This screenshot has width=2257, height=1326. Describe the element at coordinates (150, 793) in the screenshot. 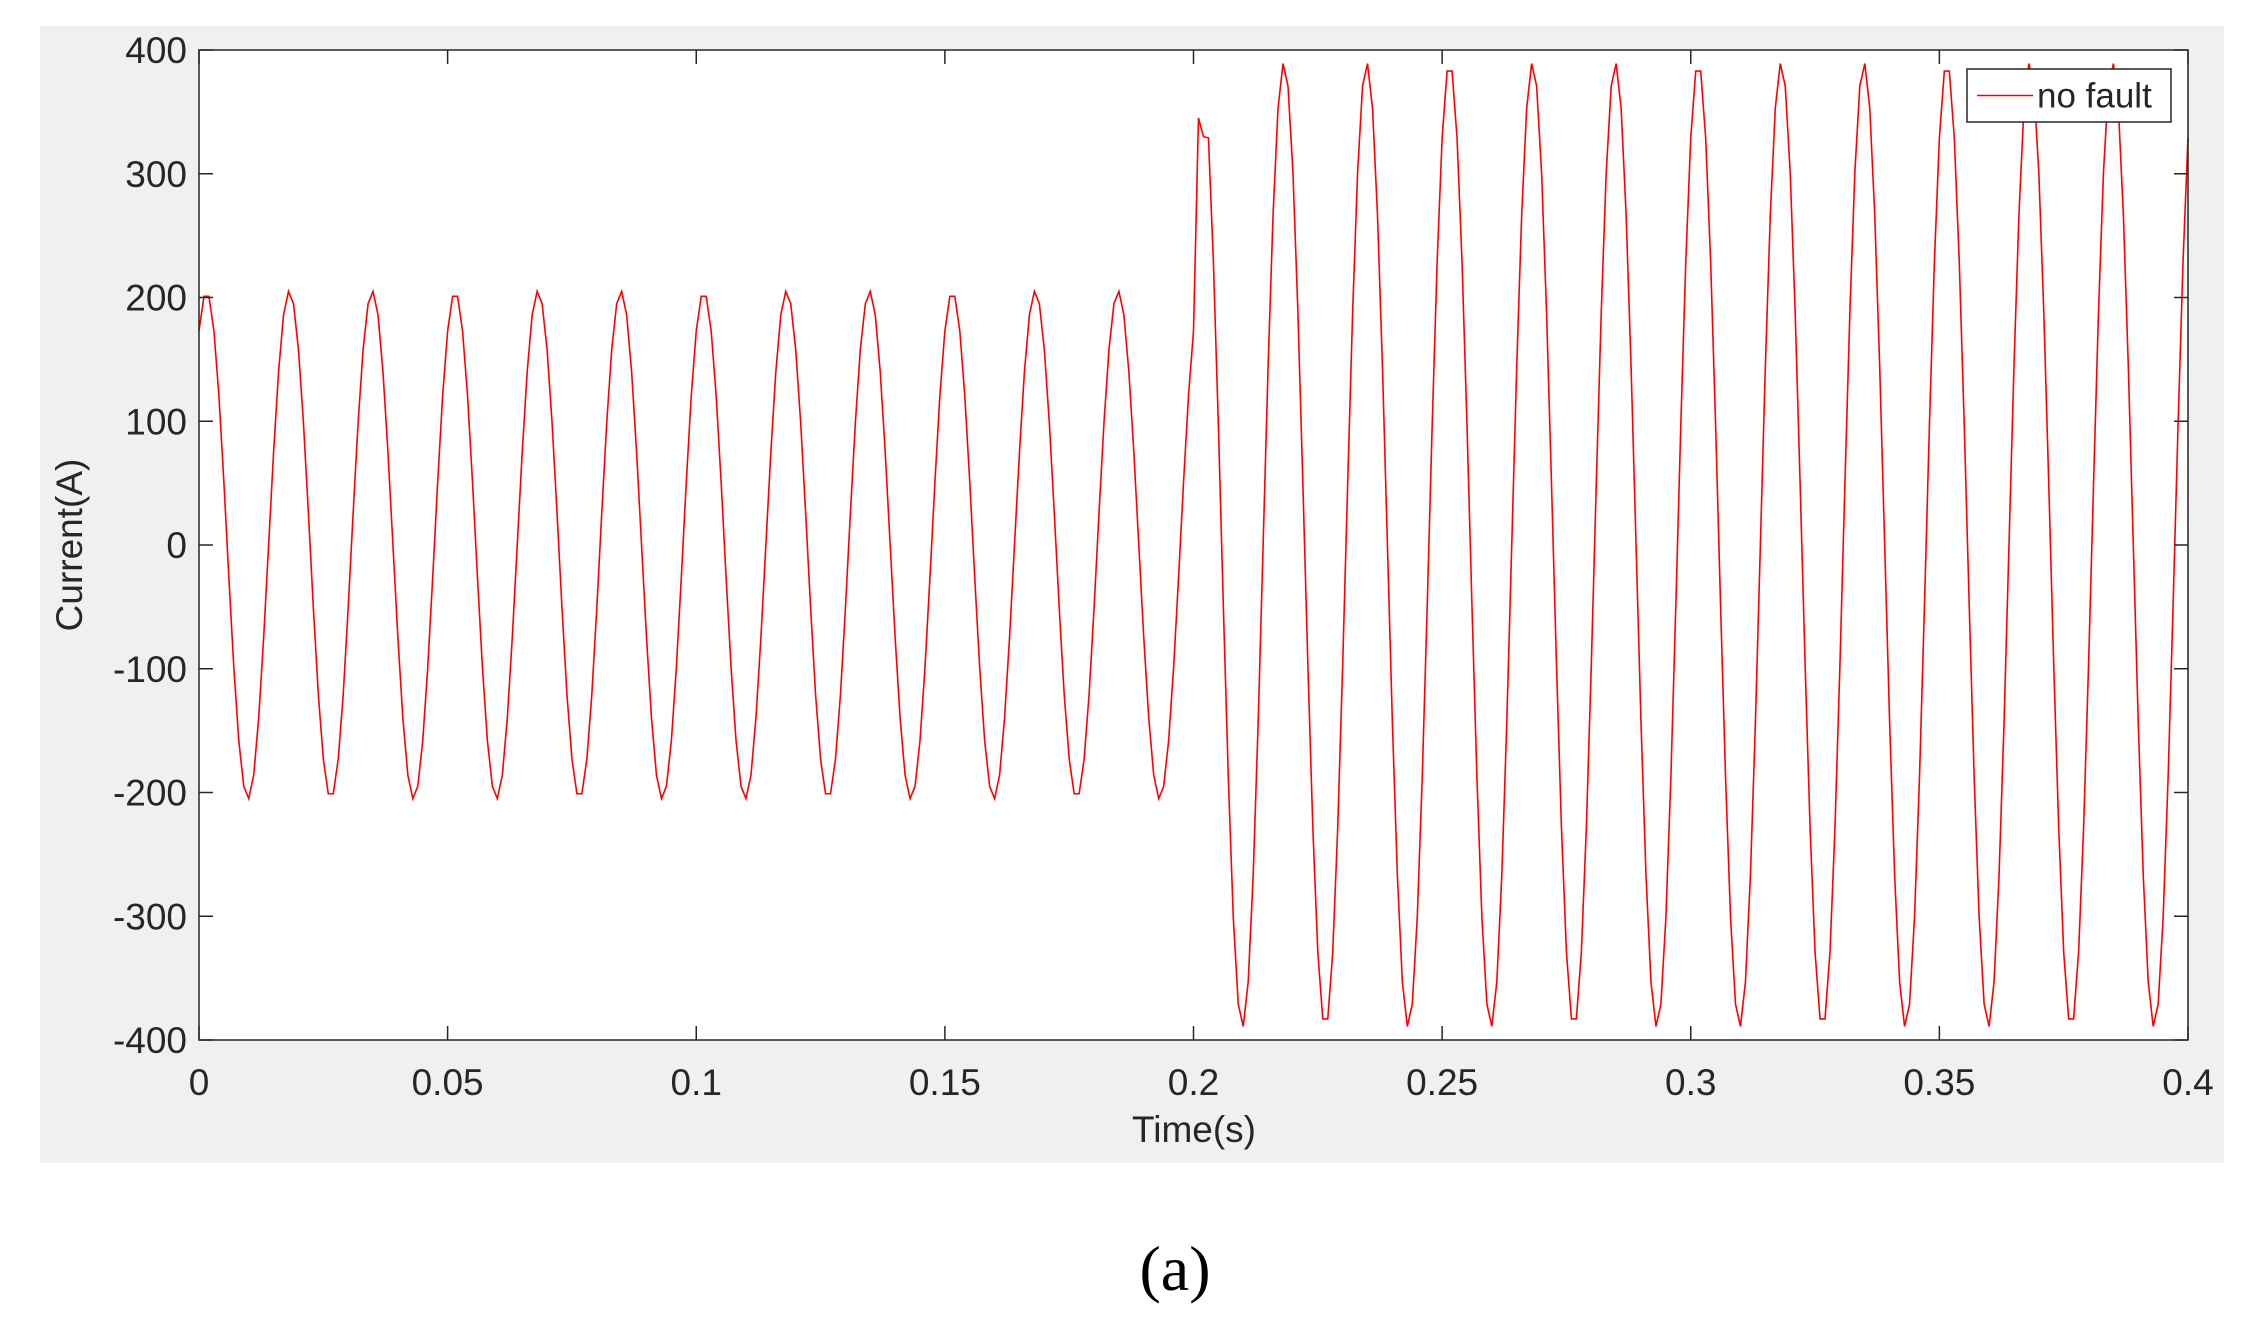

I see `y-tick-label: -200` at that location.